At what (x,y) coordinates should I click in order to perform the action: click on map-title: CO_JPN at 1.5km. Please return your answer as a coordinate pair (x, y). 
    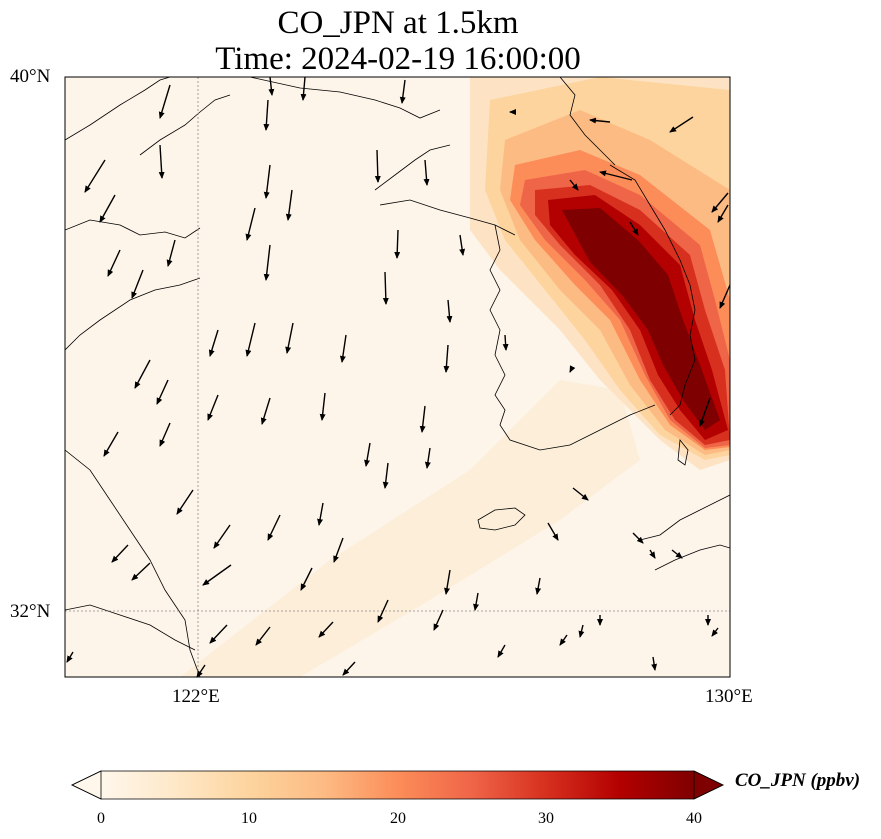
    Looking at the image, I should click on (398, 23).